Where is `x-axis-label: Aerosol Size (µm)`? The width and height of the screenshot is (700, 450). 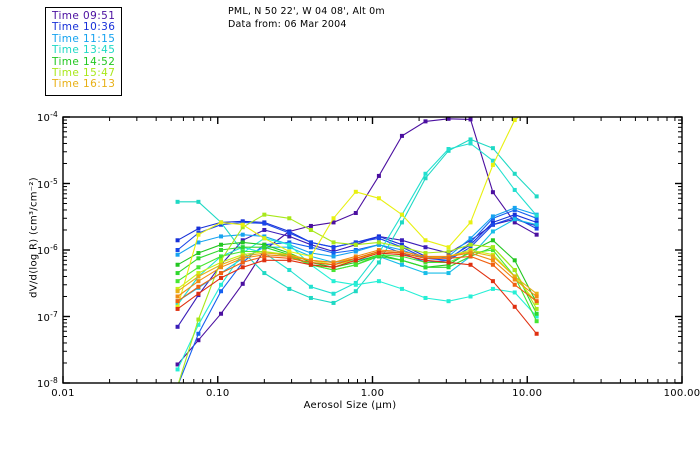
x-axis-label: Aerosol Size (µm) is located at coordinates (350, 405).